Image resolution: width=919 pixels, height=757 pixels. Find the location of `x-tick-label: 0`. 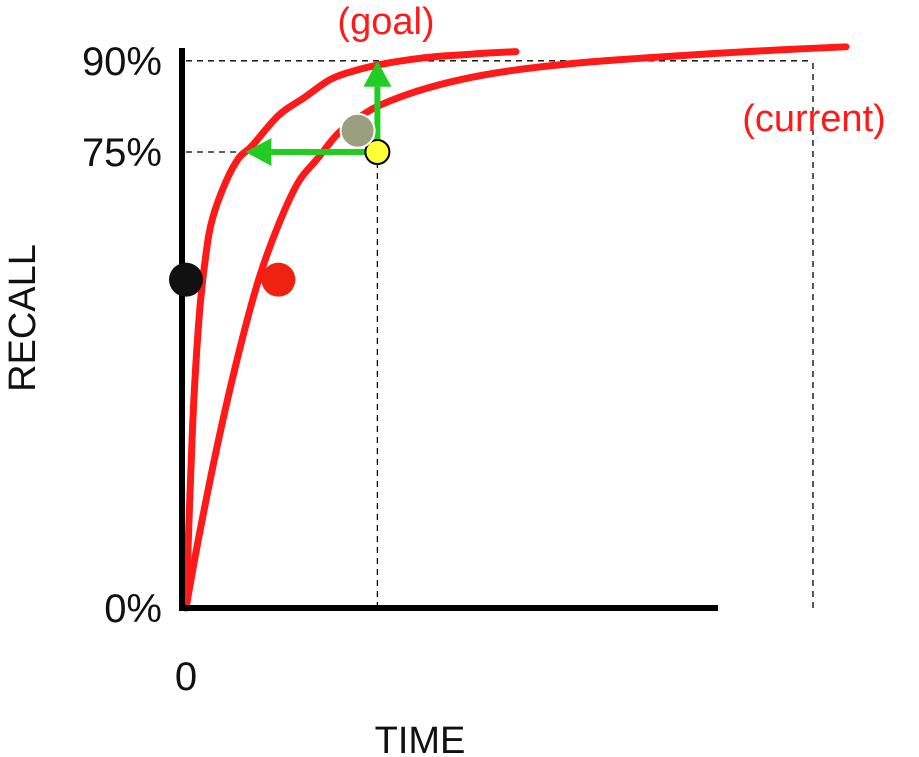

x-tick-label: 0 is located at coordinates (186, 677).